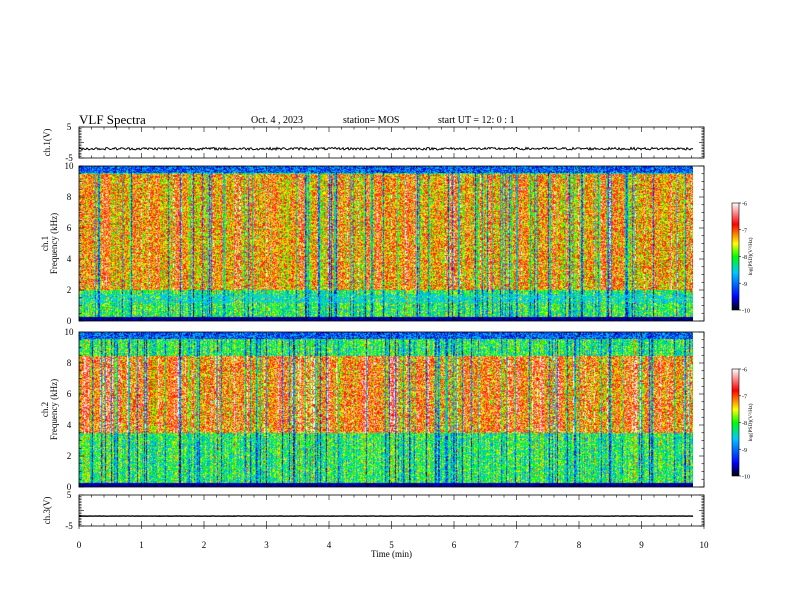 Image resolution: width=792 pixels, height=612 pixels. What do you see at coordinates (141, 545) in the screenshot?
I see `x-tick-label: 1` at bounding box center [141, 545].